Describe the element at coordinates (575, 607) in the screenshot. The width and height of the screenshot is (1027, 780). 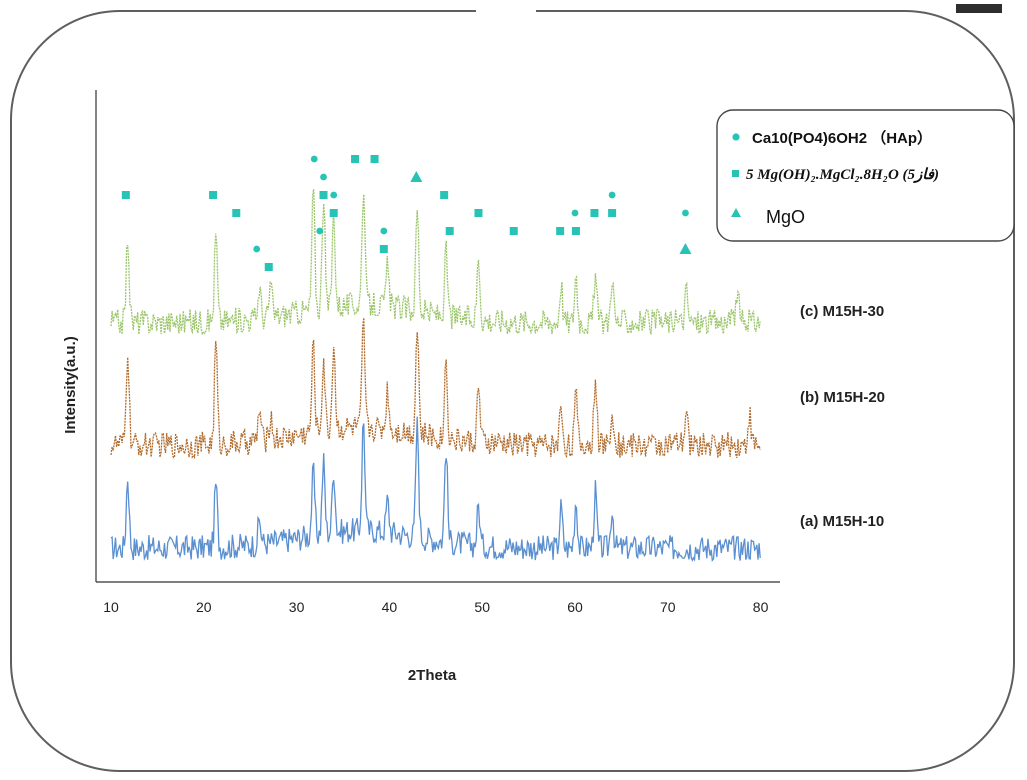
I see `x-tick-label-60: 60` at that location.